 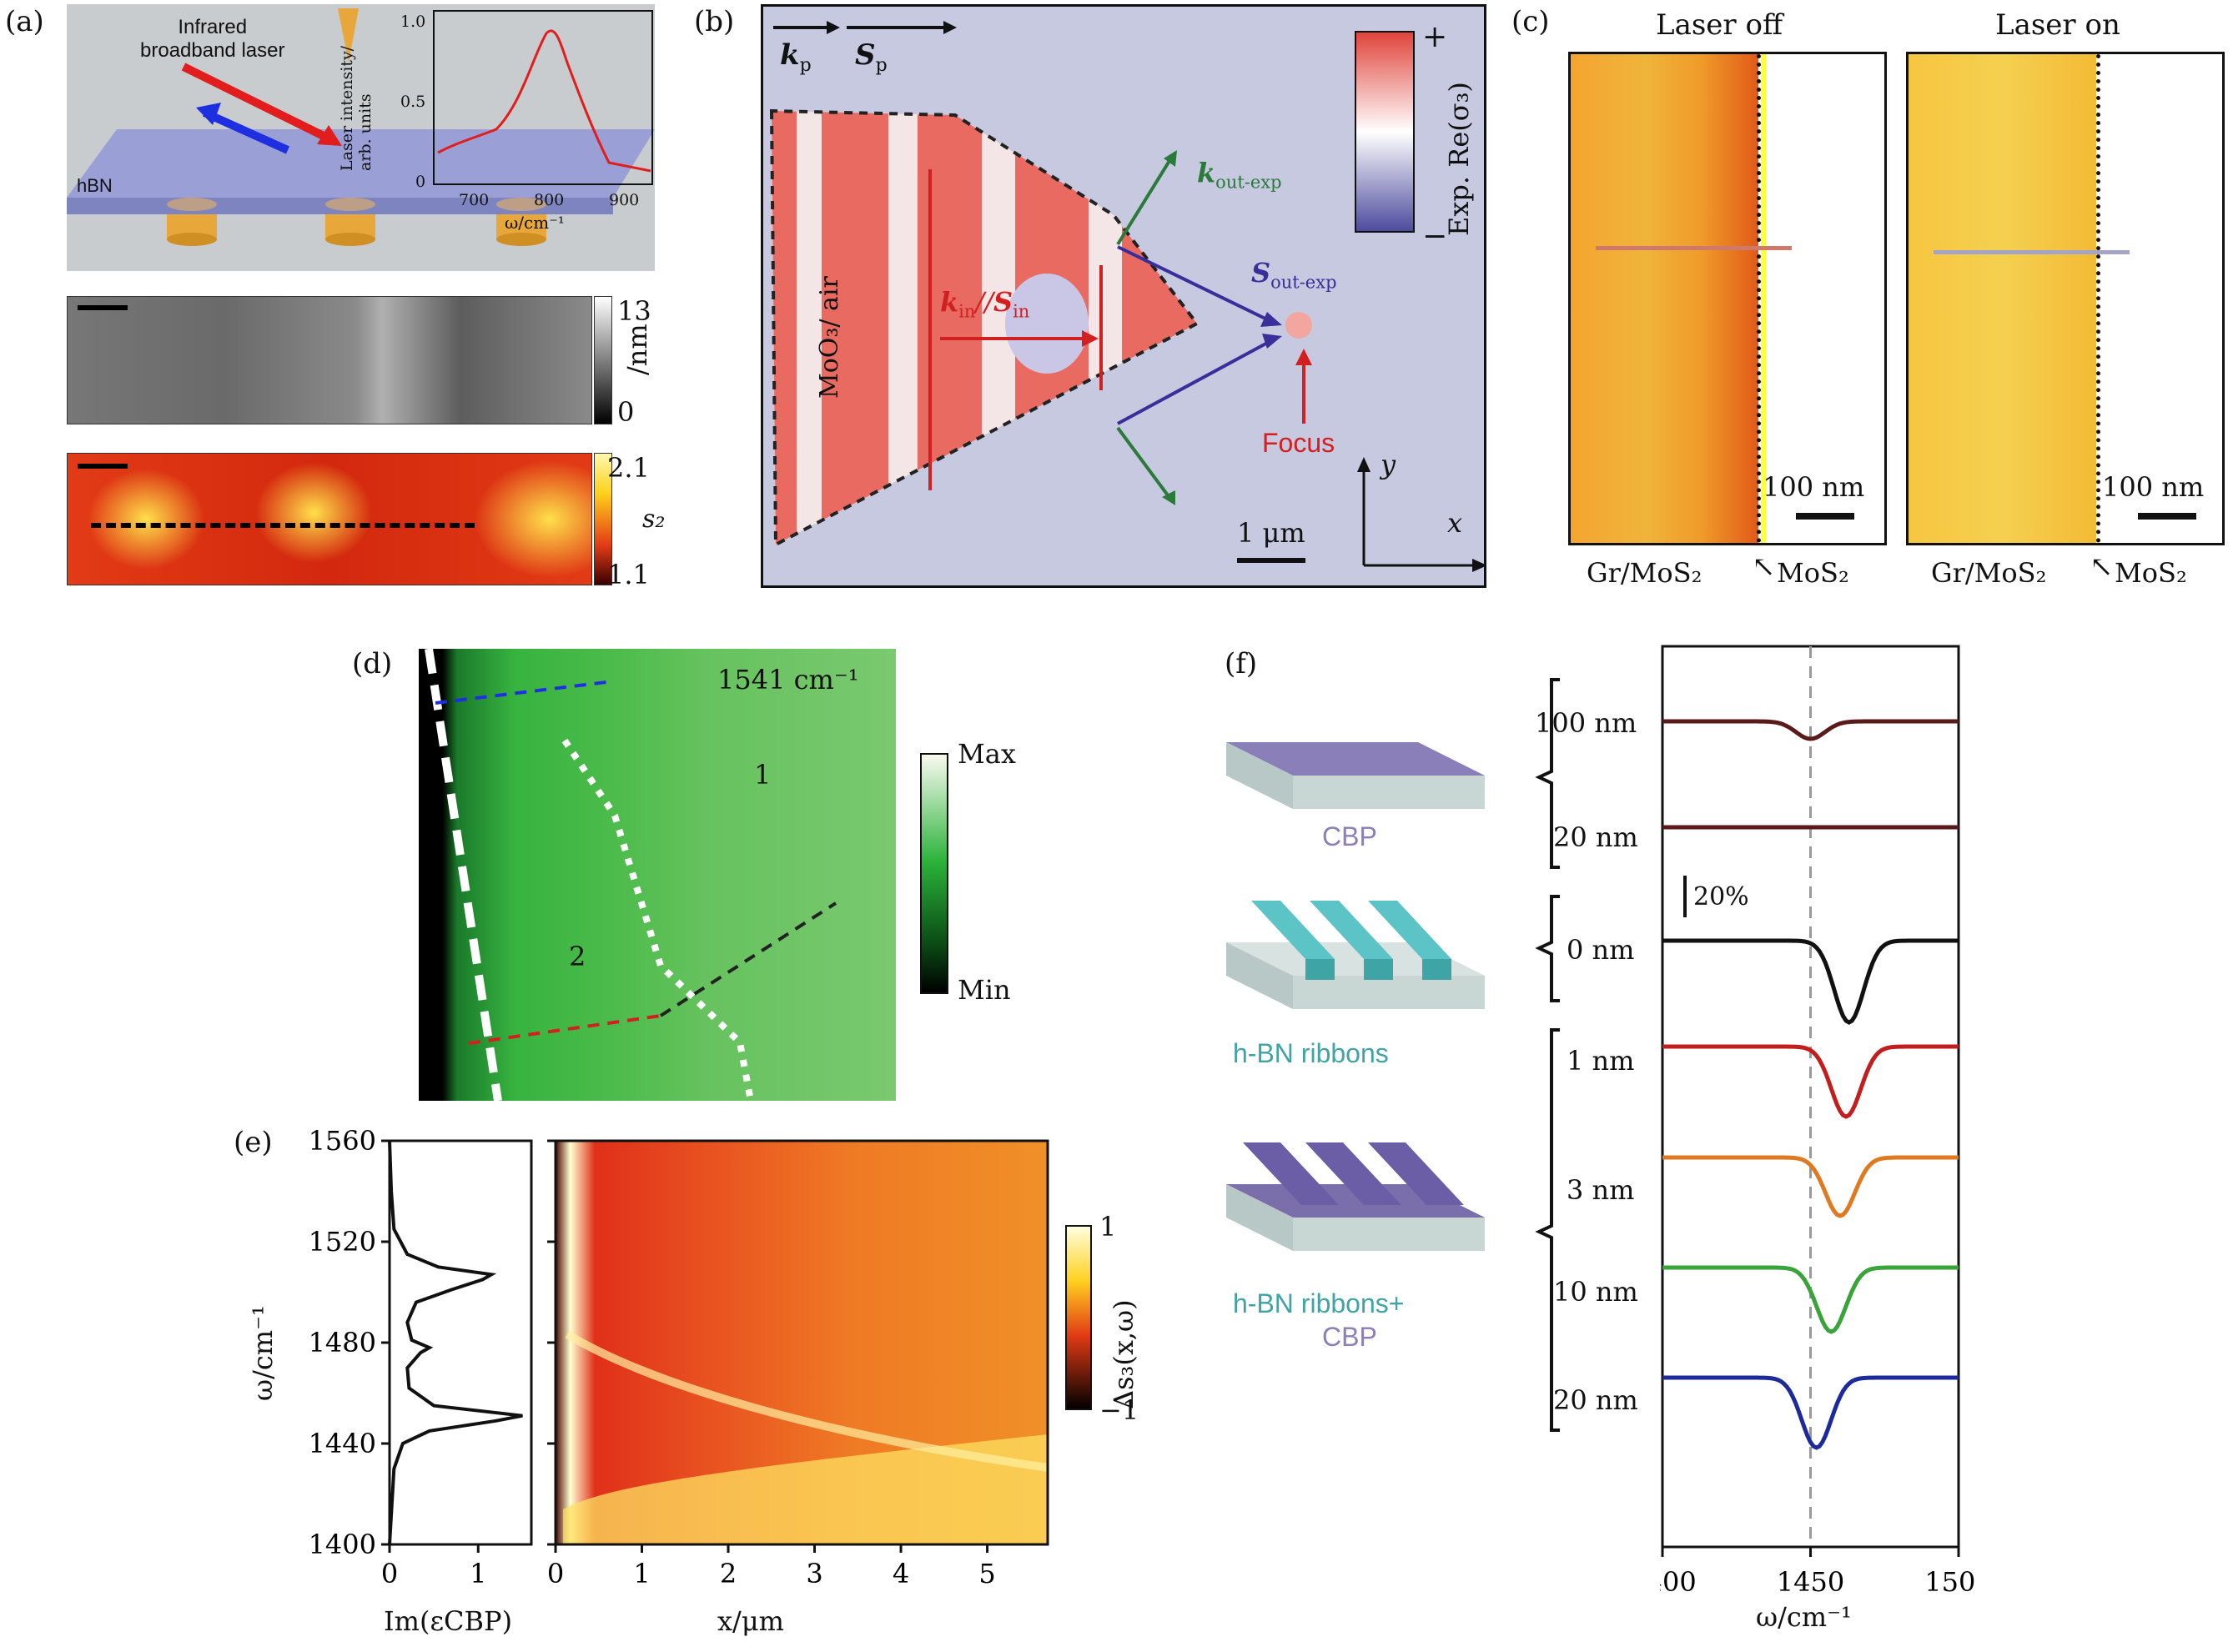 What do you see at coordinates (1601, 1190) in the screenshot?
I see `f-series-label-3nm: 3 nm` at bounding box center [1601, 1190].